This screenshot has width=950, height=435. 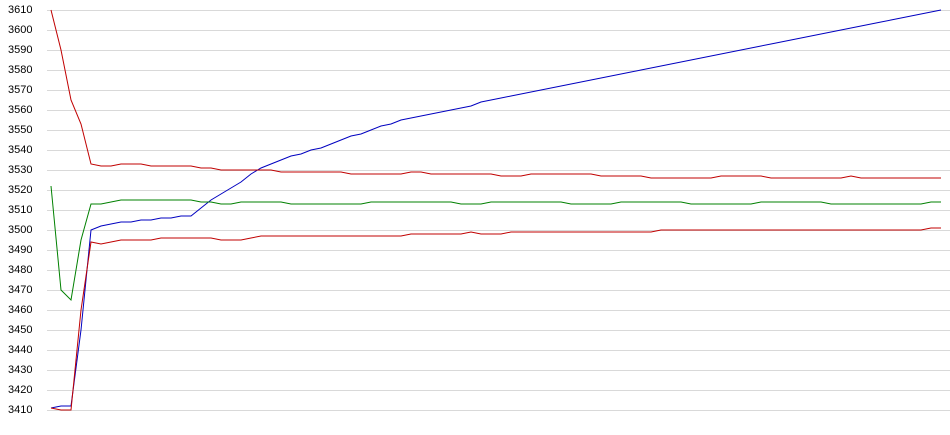 What do you see at coordinates (20, 10) in the screenshot?
I see `y-tick-label: 3610` at bounding box center [20, 10].